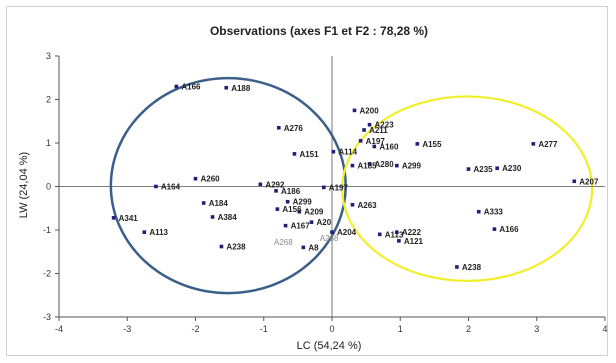  I want to click on y-tick-label: -3, so click(47, 317).